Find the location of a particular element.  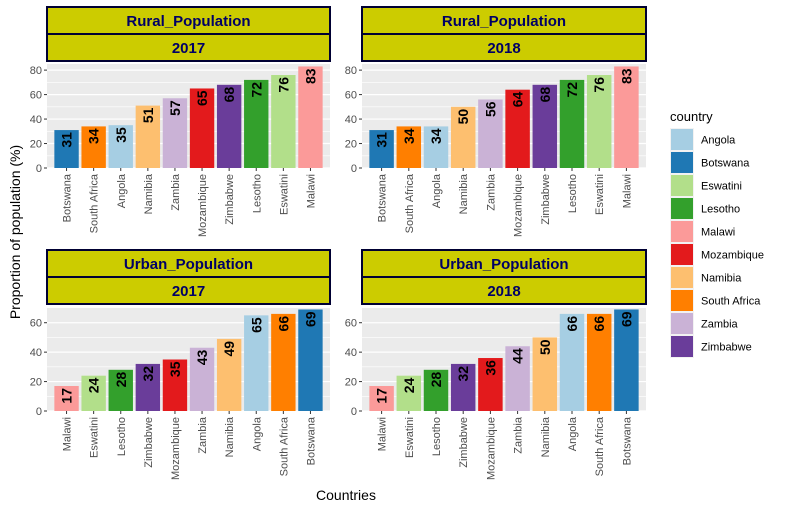

legend-title: country is located at coordinates (691, 116).